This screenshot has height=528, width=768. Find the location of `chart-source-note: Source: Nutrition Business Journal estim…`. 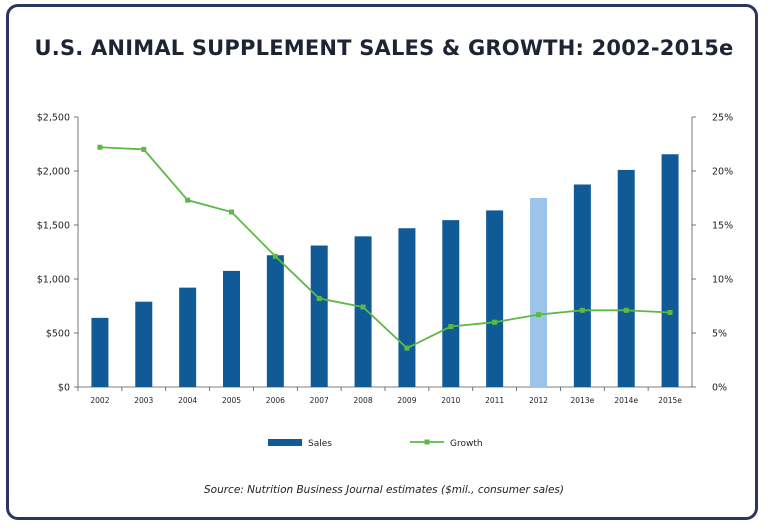

chart-source-note: Source: Nutrition Business Journal estim… is located at coordinates (384, 490).